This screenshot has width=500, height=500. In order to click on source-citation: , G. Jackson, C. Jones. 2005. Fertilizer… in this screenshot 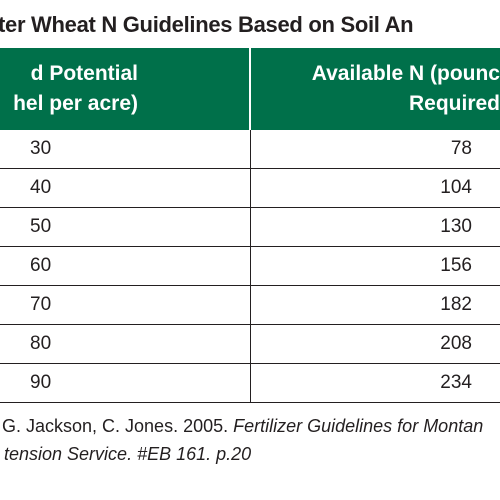, I will do `click(250, 440)`.